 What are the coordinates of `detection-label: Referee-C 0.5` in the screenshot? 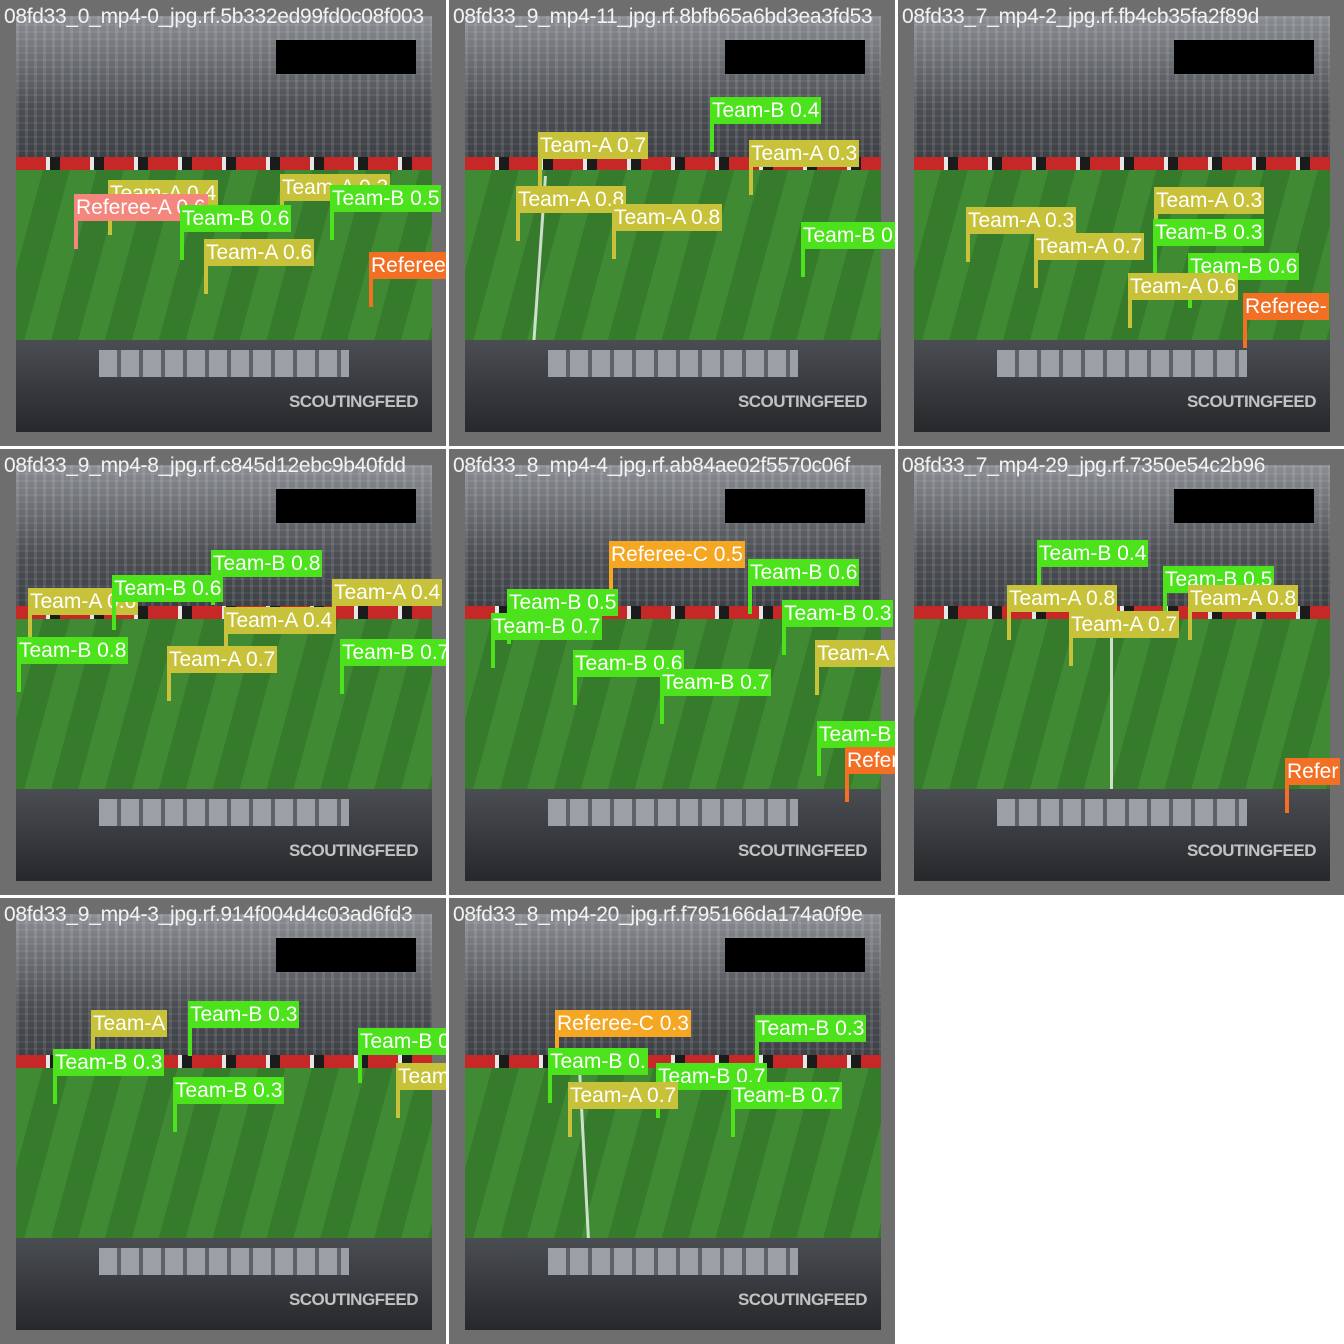 It's located at (677, 568).